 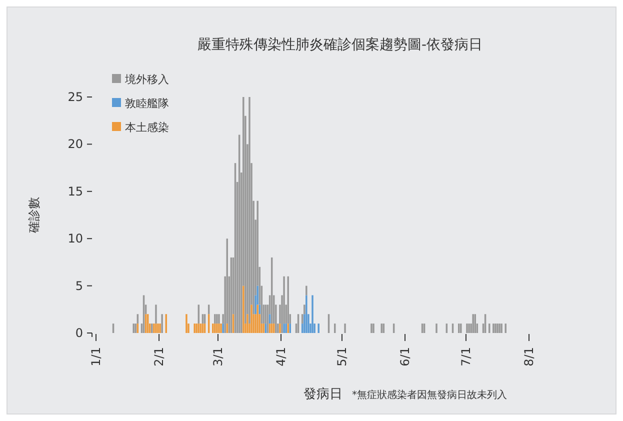 What do you see at coordinates (159, 356) in the screenshot?
I see `x-tick-label: 2/1` at bounding box center [159, 356].